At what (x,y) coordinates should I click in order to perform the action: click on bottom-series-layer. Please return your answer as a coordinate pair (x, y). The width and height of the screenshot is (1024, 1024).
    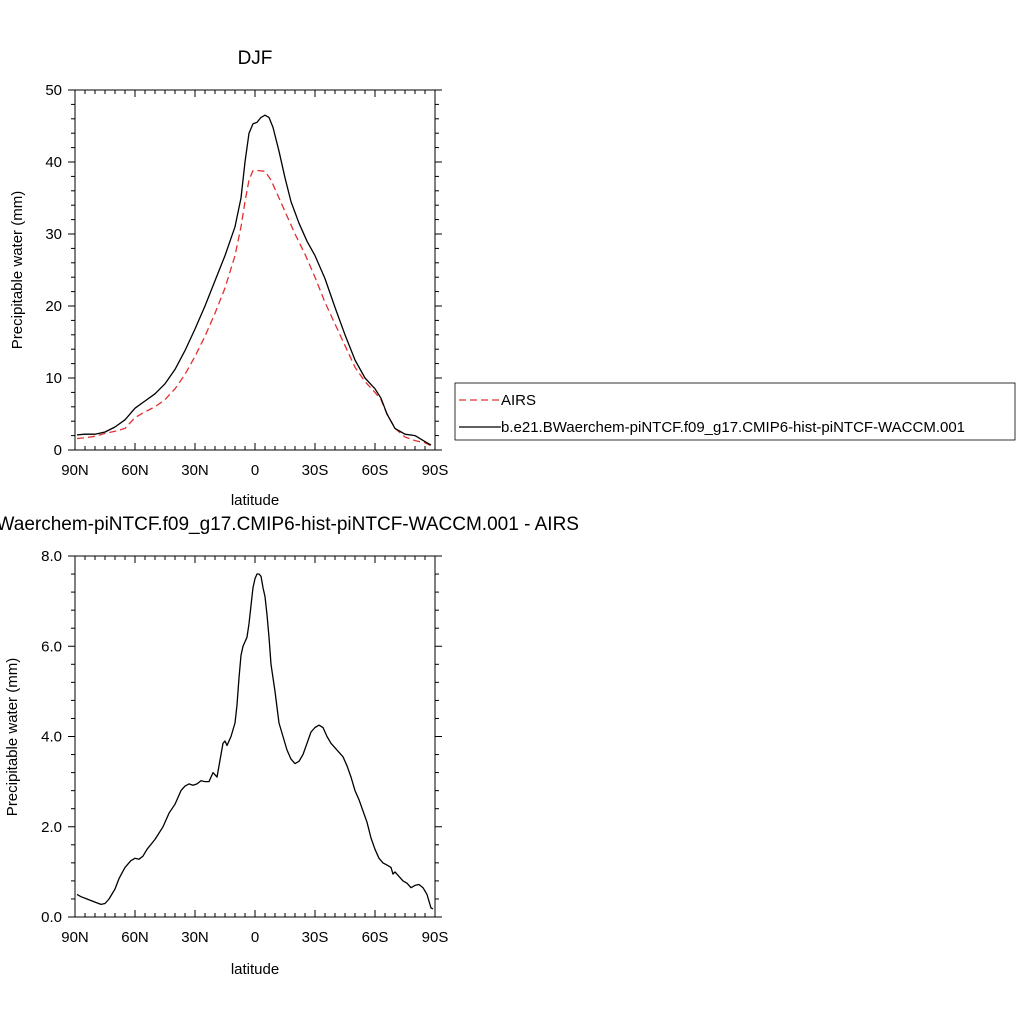
    Looking at the image, I should click on (255, 741).